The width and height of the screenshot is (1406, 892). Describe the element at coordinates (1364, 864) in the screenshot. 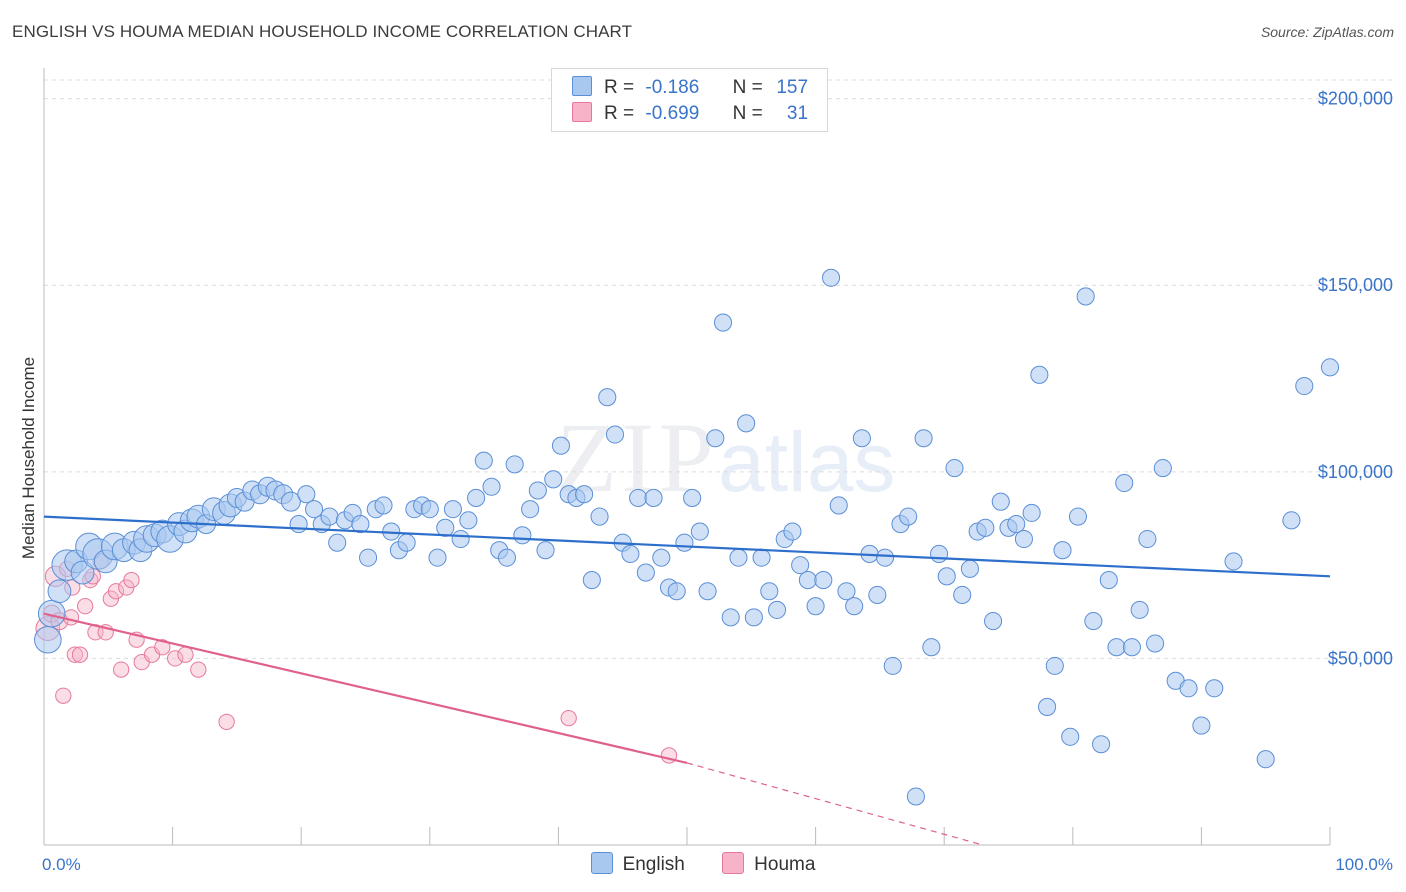

I see `x-tick-label-end: 100.0%` at that location.